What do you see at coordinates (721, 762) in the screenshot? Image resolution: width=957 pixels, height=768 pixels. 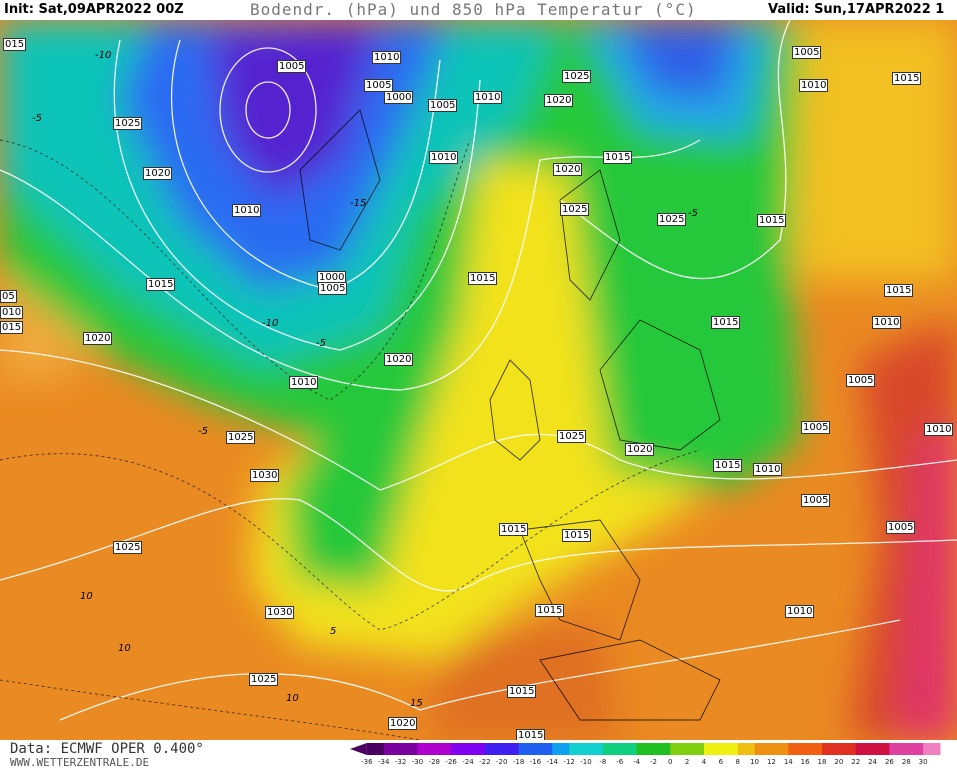 I see `scale-label: 6` at bounding box center [721, 762].